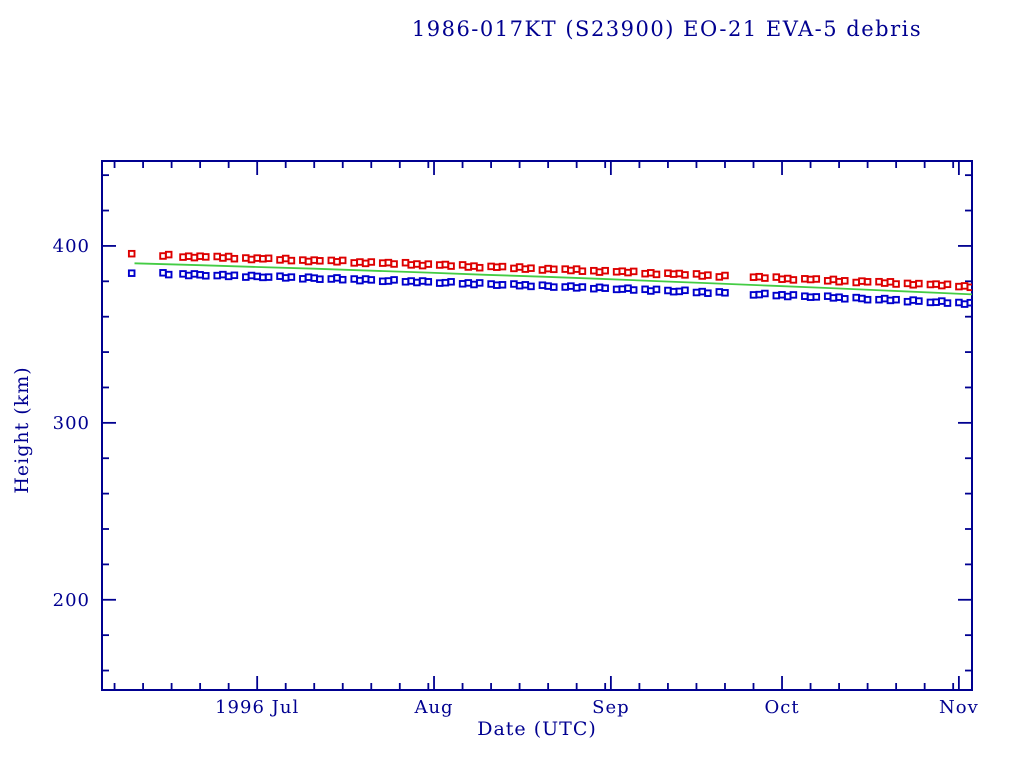 The height and width of the screenshot is (768, 1024). What do you see at coordinates (433, 707) in the screenshot?
I see `x-tick-label: Aug` at bounding box center [433, 707].